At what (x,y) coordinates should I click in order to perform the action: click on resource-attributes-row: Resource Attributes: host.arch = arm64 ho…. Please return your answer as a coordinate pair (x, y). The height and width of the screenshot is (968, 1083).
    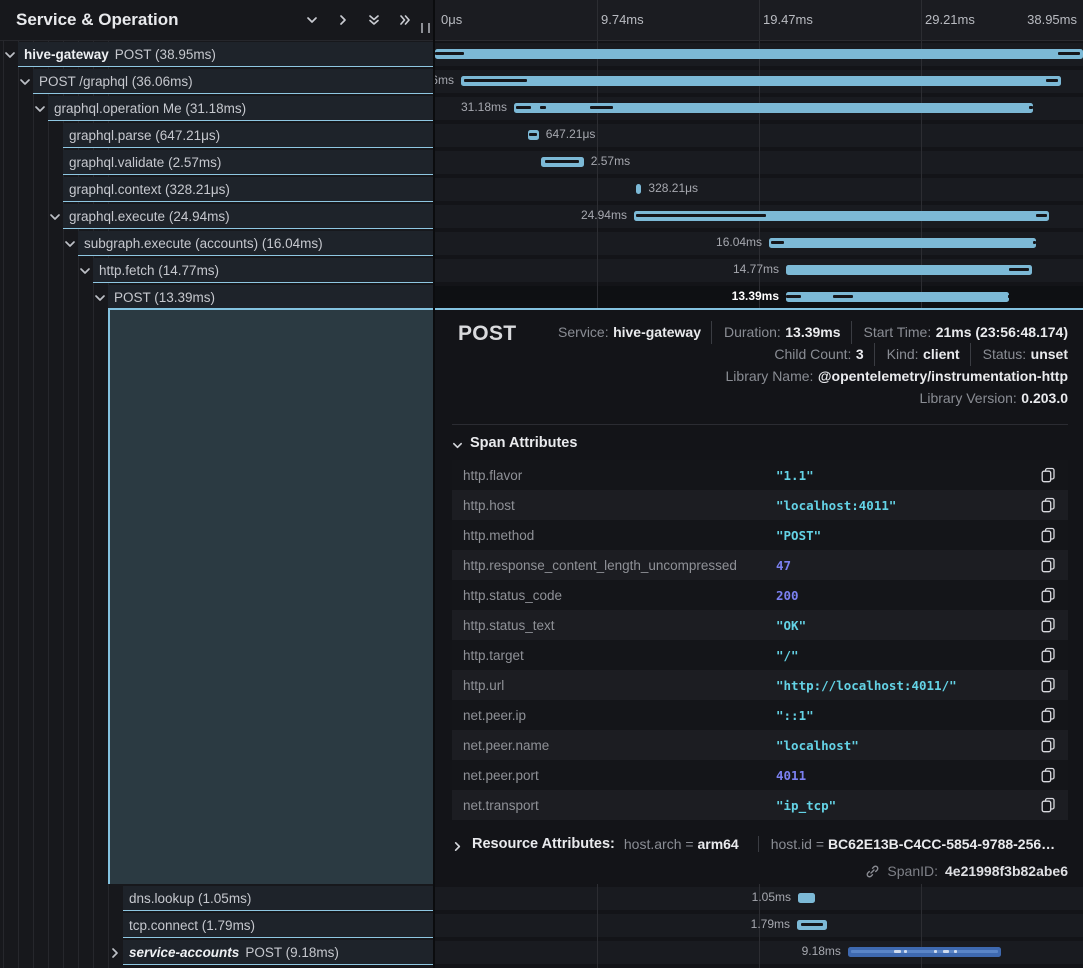
    Looking at the image, I should click on (753, 844).